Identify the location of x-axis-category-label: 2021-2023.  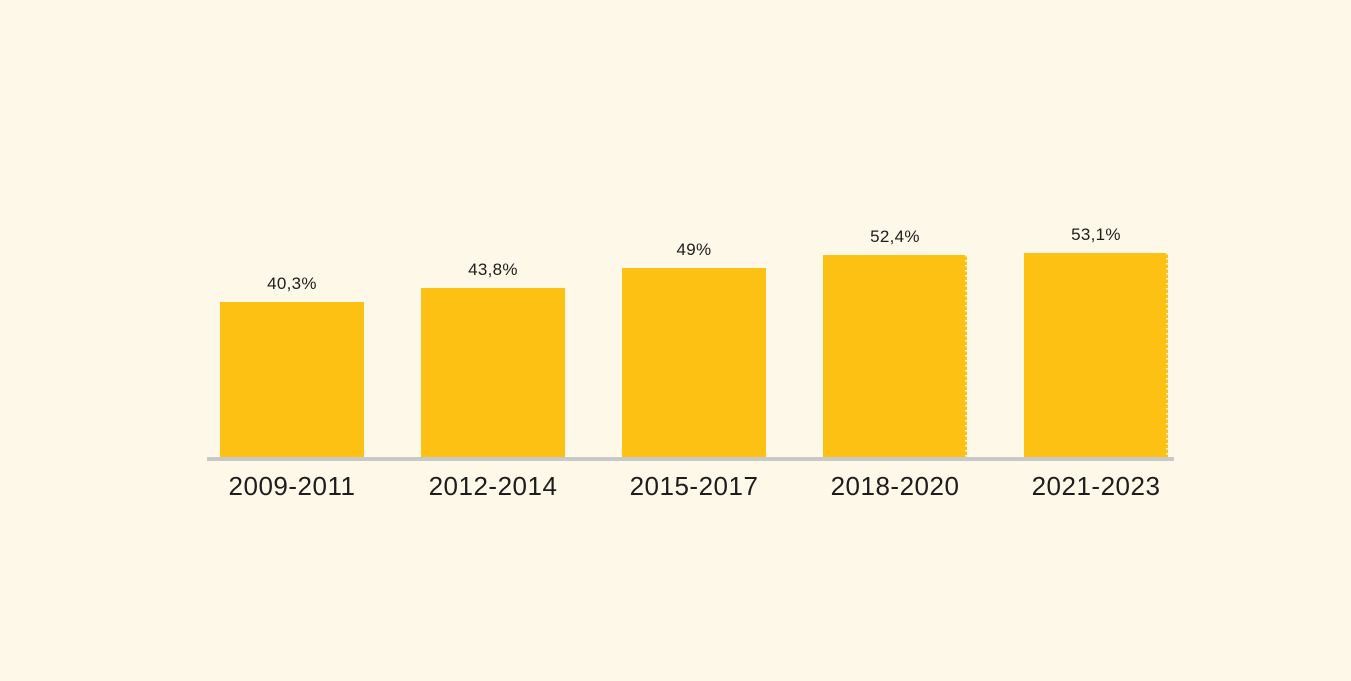
(1096, 486).